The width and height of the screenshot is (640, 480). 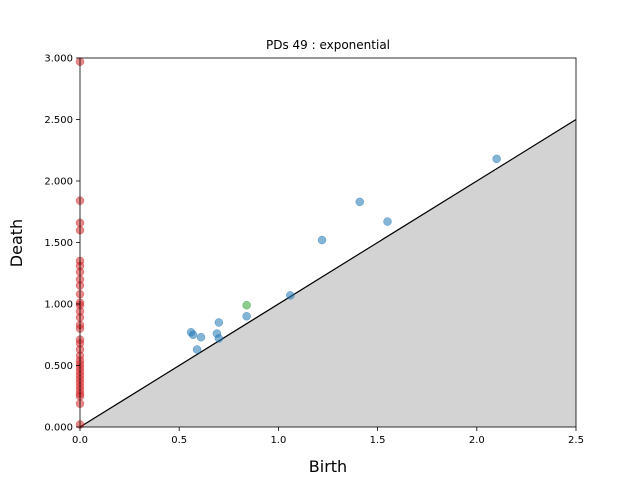 What do you see at coordinates (477, 440) in the screenshot?
I see `x-tick-label: 2.0` at bounding box center [477, 440].